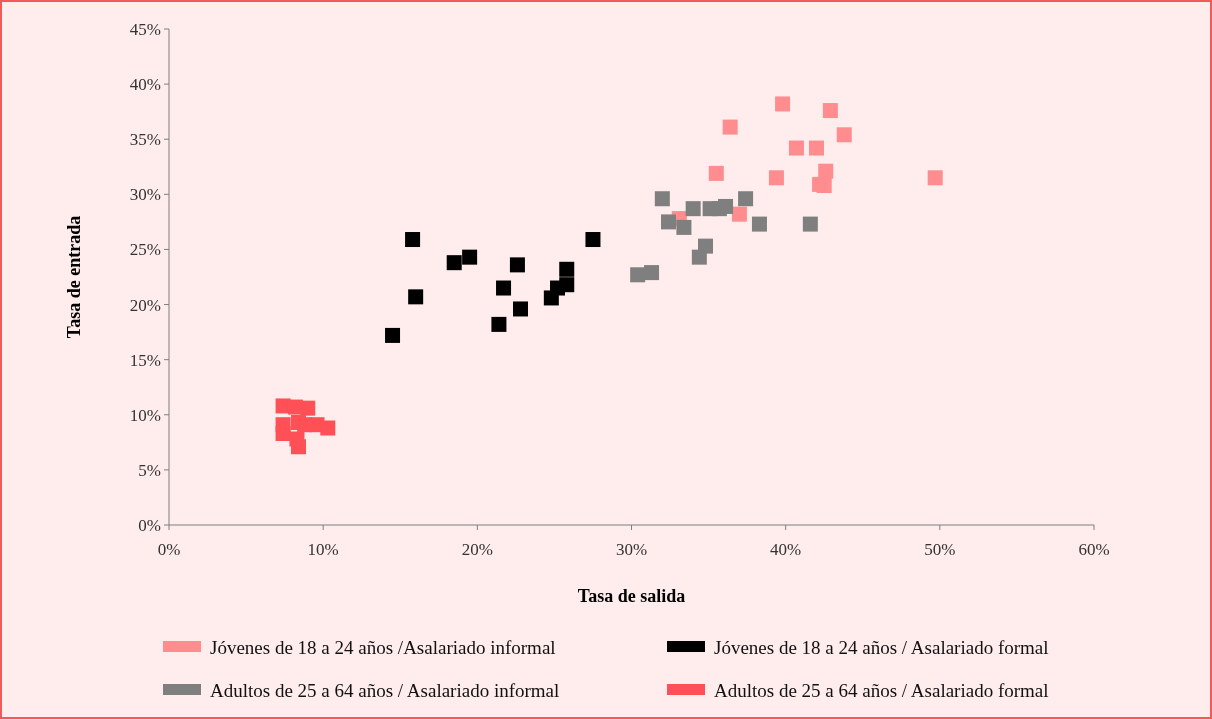 The height and width of the screenshot is (719, 1212). I want to click on x-axis-title: Tasa de salida, so click(631, 596).